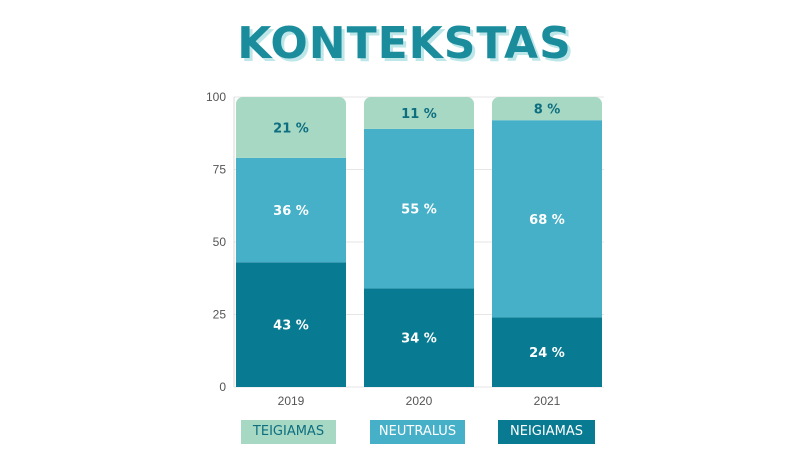 This screenshot has width=809, height=455. I want to click on bar-segment-neigiamas-2021, so click(547, 352).